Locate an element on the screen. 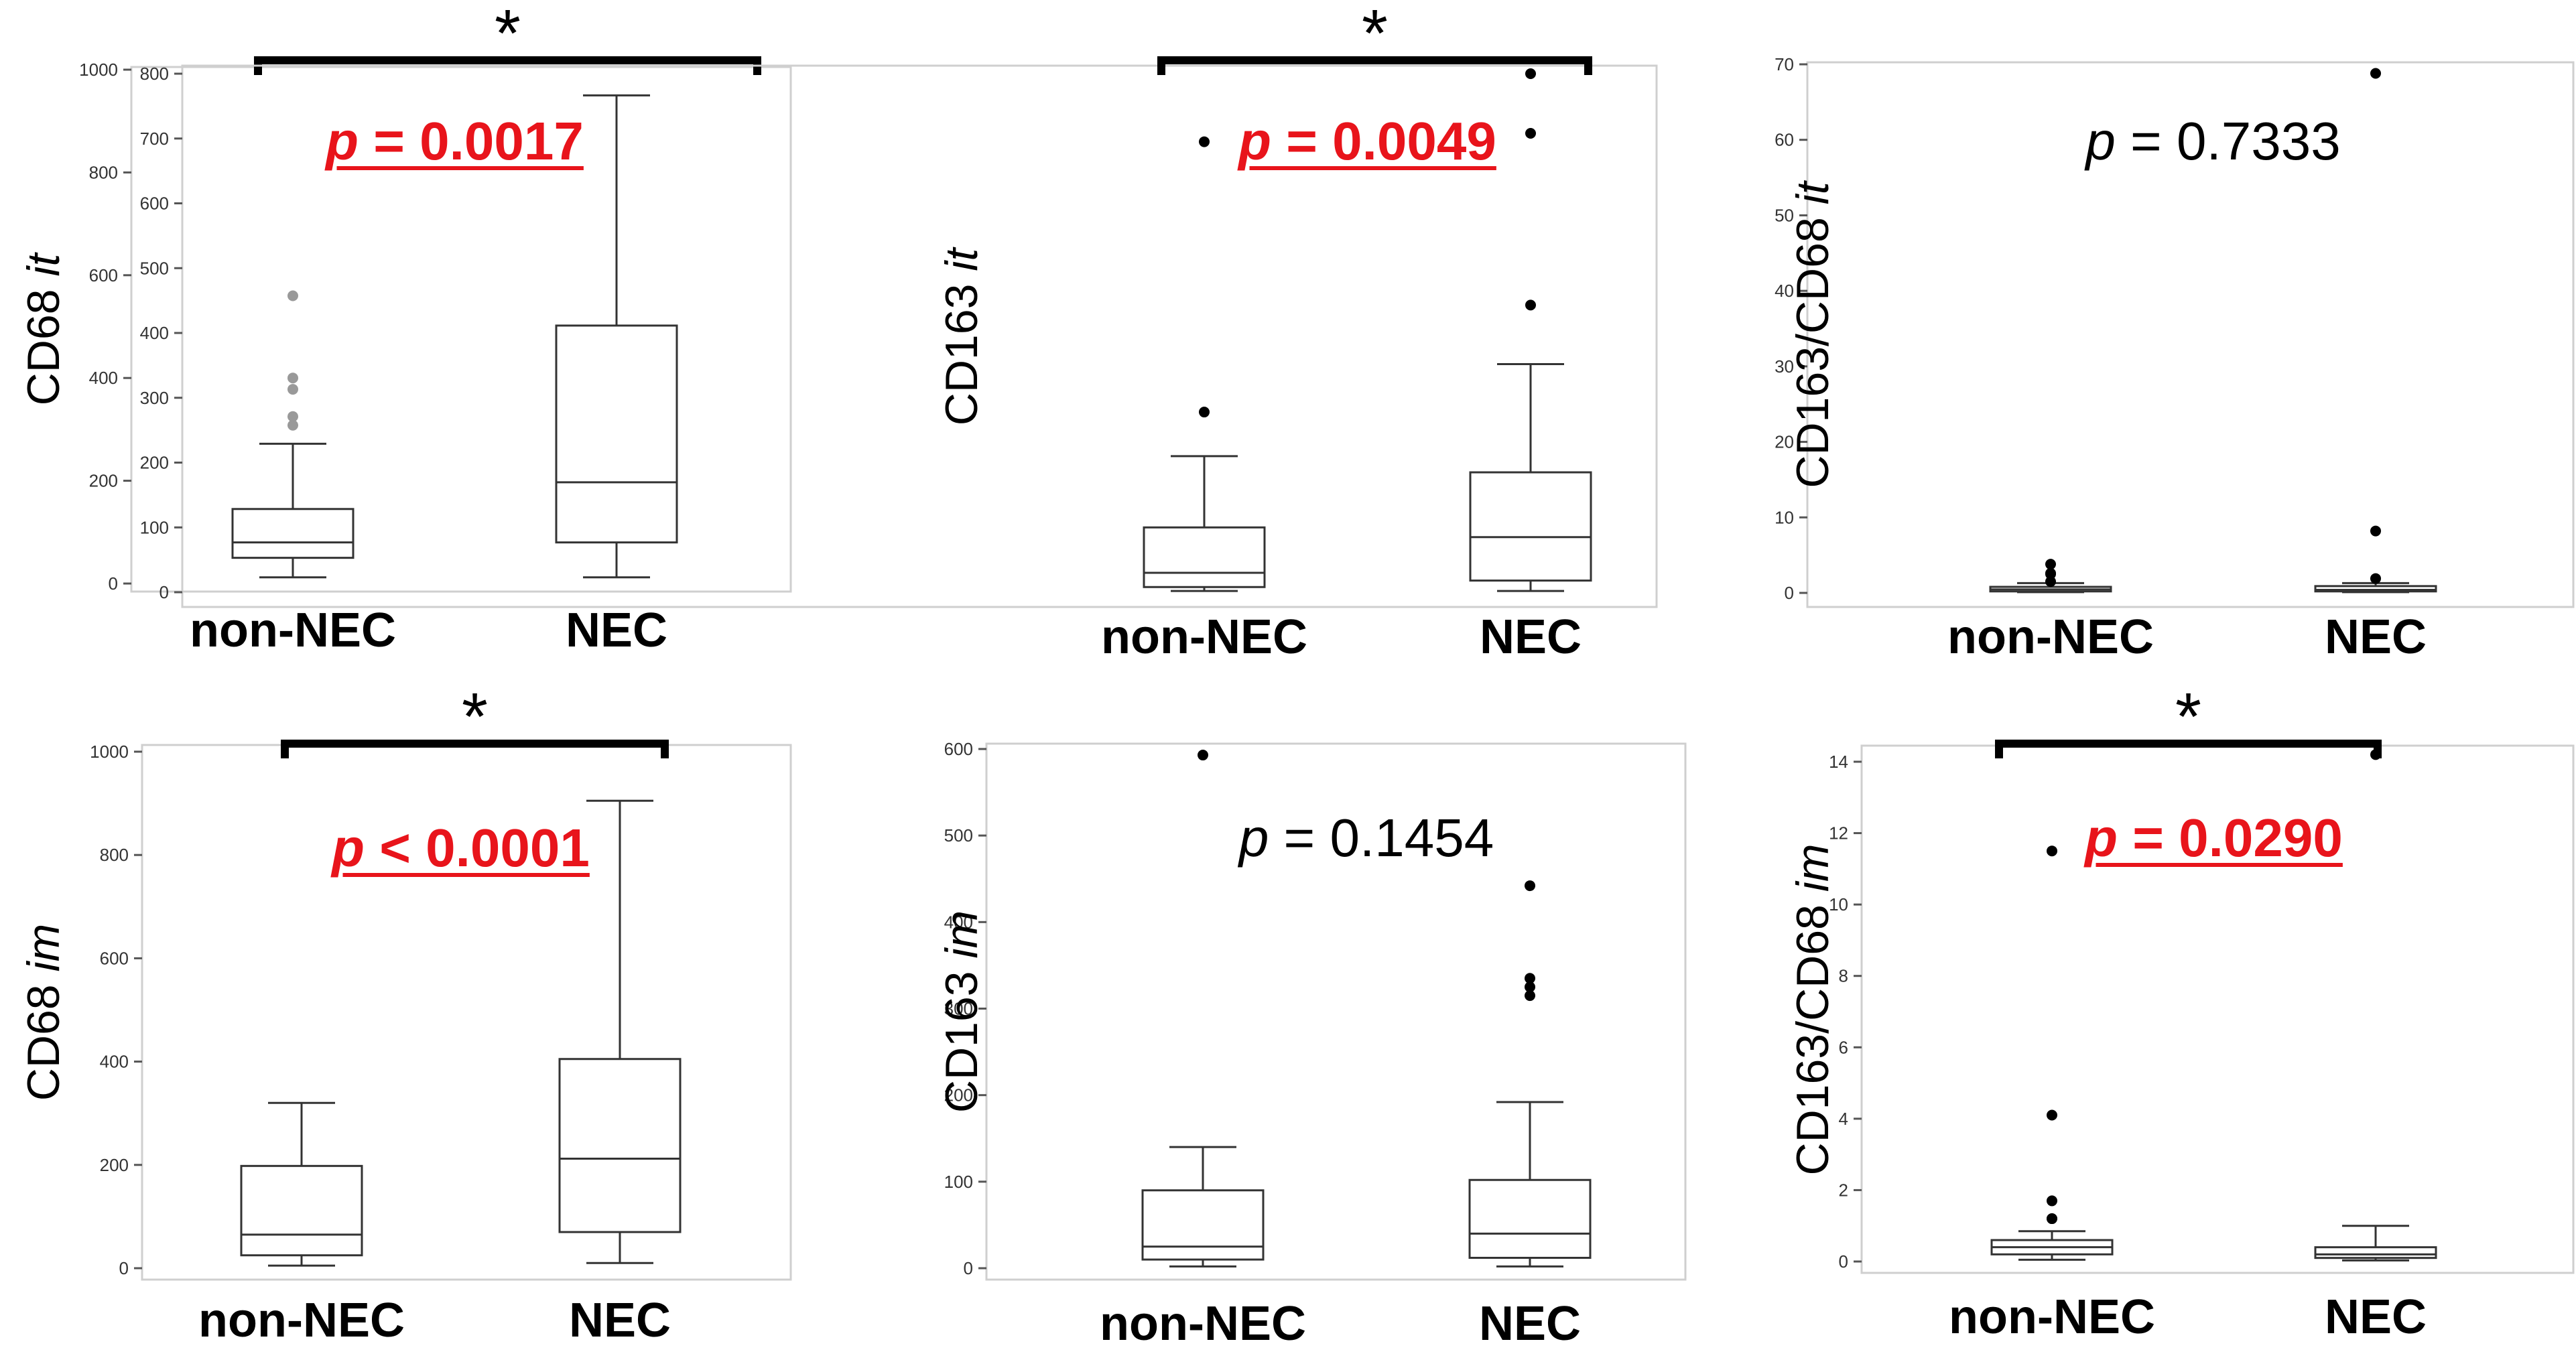 This screenshot has width=2576, height=1362. y-axis-label: CD163/CD68 im is located at coordinates (1813, 1010).